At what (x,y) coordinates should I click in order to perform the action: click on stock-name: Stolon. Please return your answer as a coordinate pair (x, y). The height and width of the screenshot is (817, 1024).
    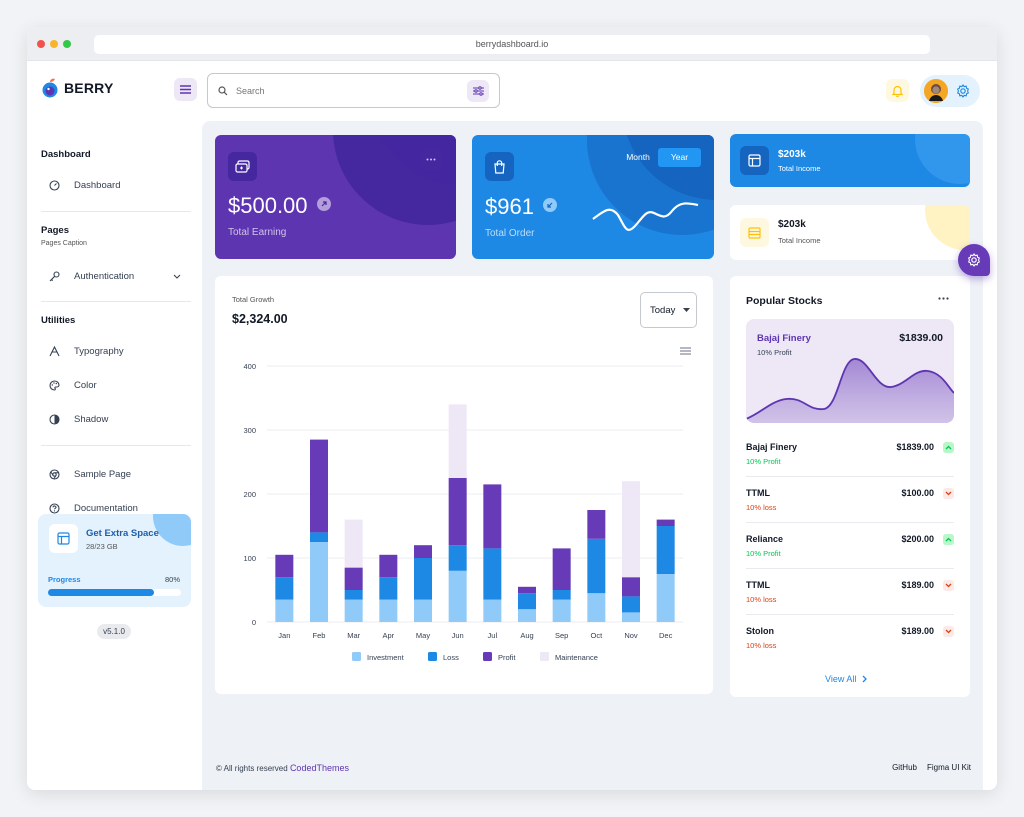
    Looking at the image, I should click on (760, 631).